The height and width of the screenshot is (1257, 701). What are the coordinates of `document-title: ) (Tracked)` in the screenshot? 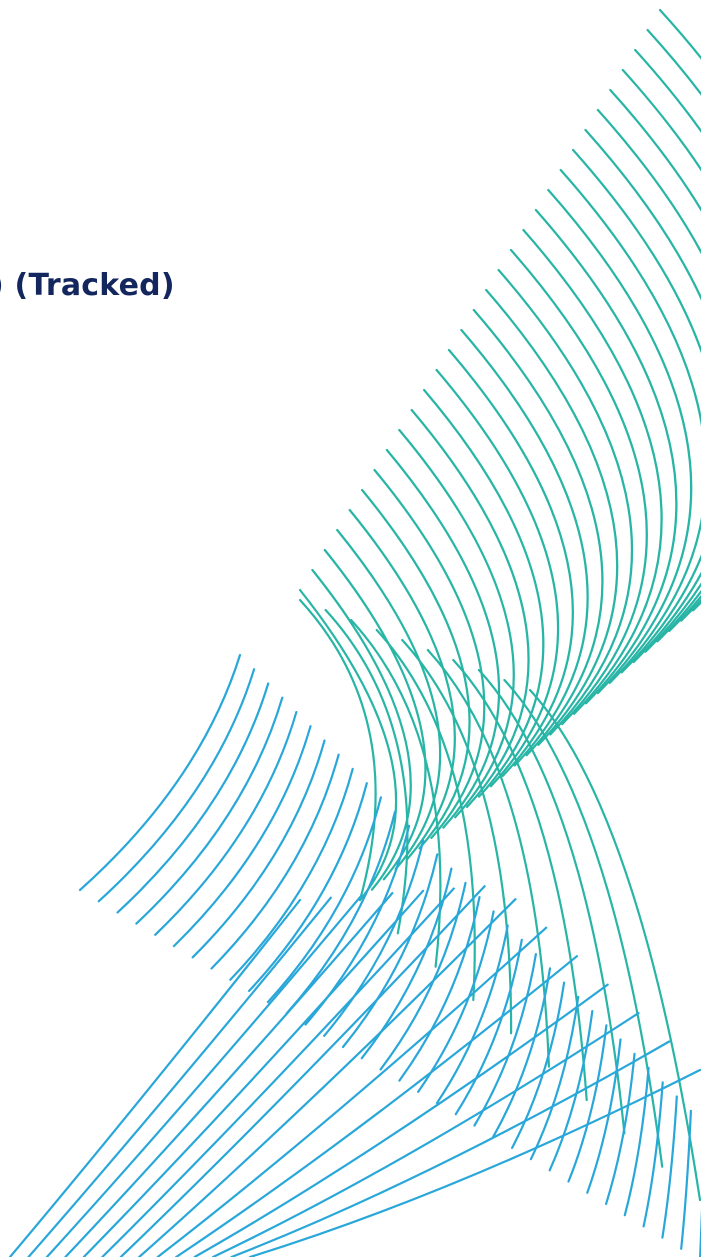 It's located at (87, 285).